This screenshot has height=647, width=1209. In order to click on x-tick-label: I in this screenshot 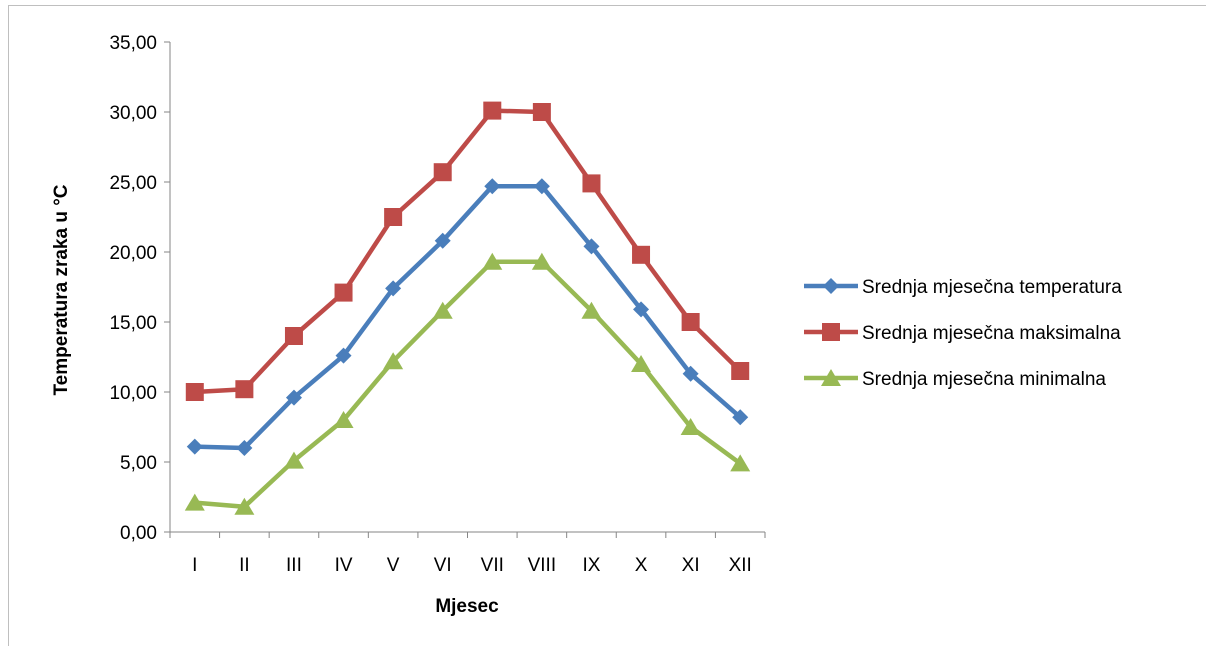, I will do `click(194, 565)`.